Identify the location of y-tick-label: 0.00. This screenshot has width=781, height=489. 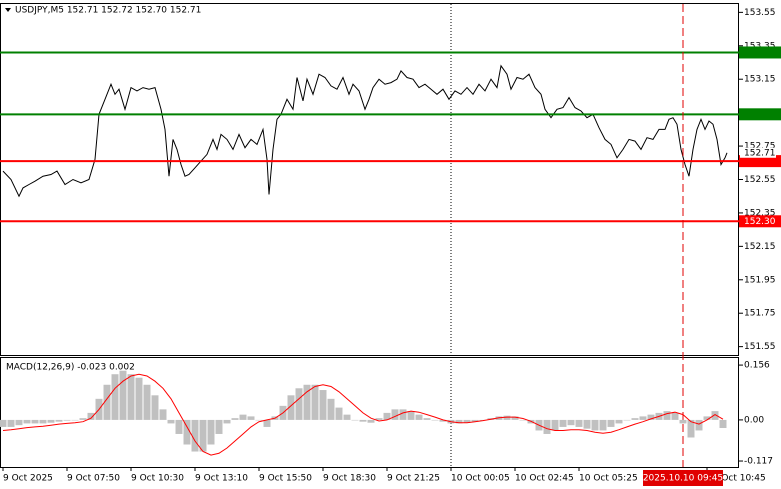
(754, 420).